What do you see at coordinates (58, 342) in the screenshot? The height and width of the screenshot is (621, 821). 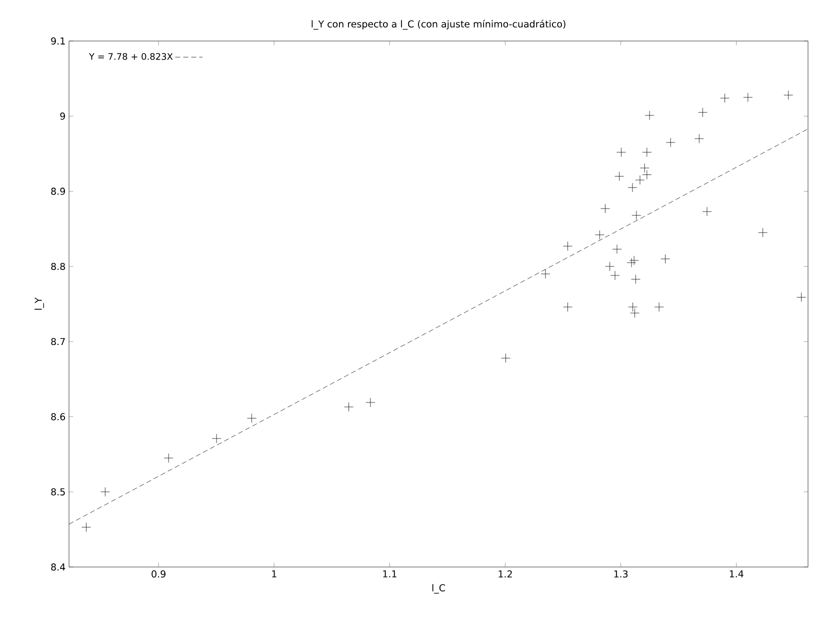 I see `y-tick-label: 8.7` at bounding box center [58, 342].